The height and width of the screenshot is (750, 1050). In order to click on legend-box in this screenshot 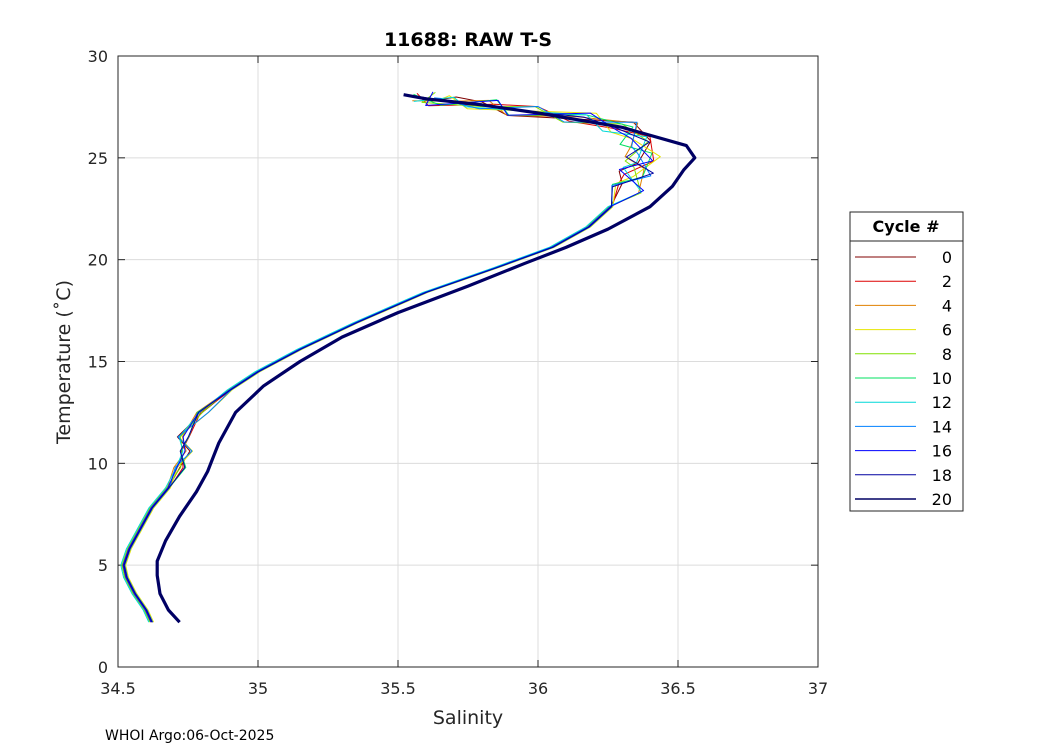, I will do `click(906, 361)`.